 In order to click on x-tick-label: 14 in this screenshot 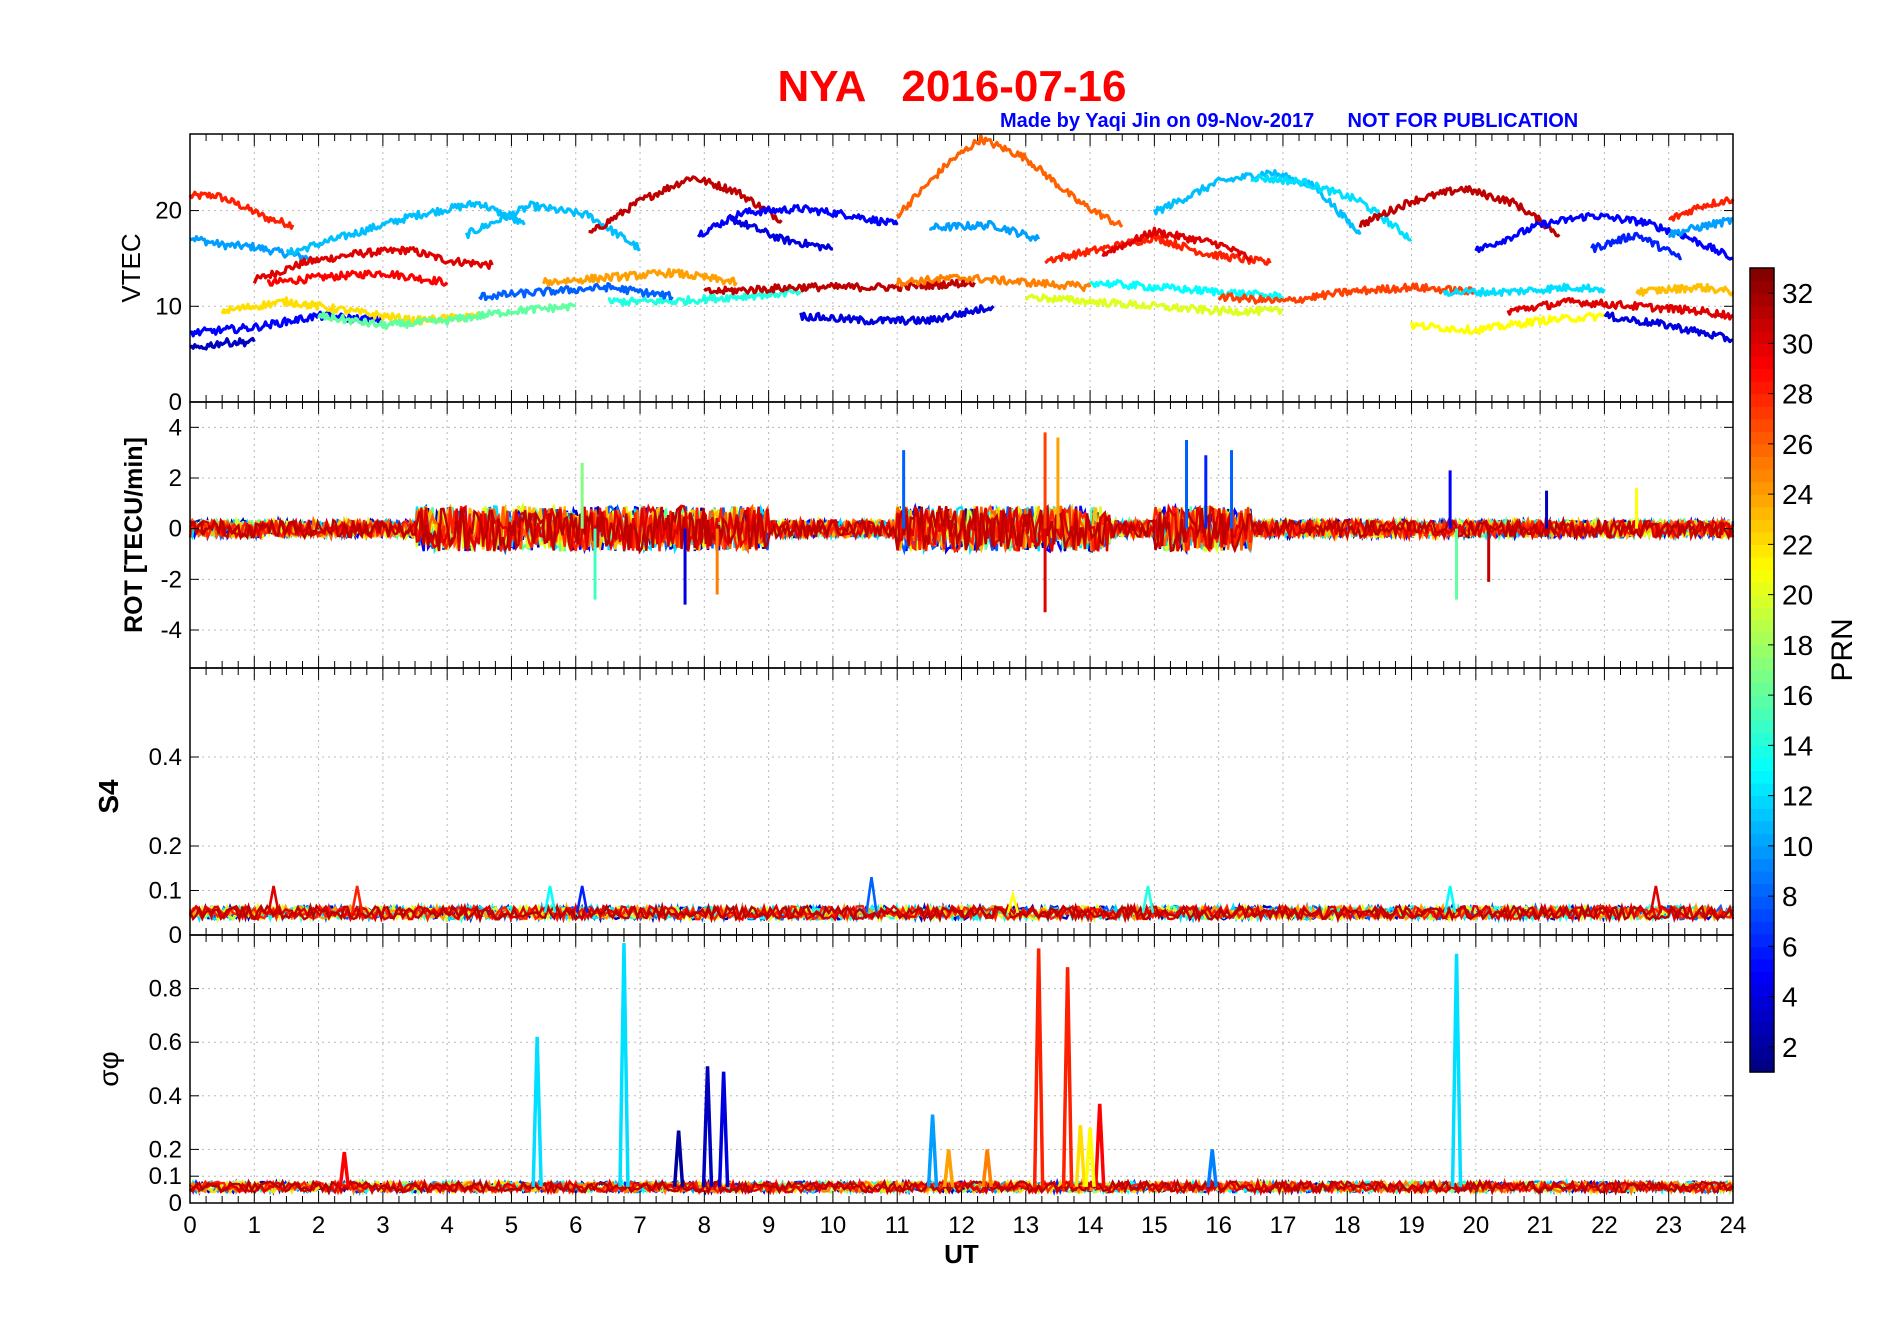, I will do `click(1090, 1225)`.